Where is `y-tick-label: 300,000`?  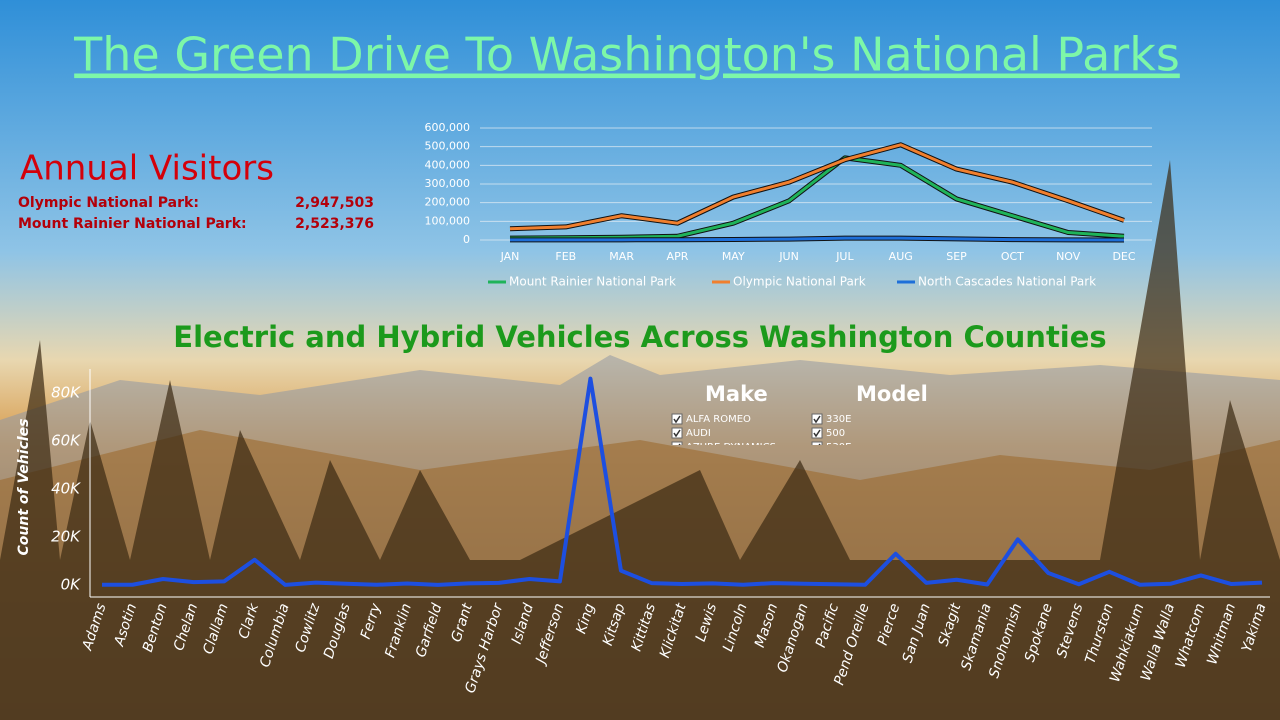 y-tick-label: 300,000 is located at coordinates (448, 183).